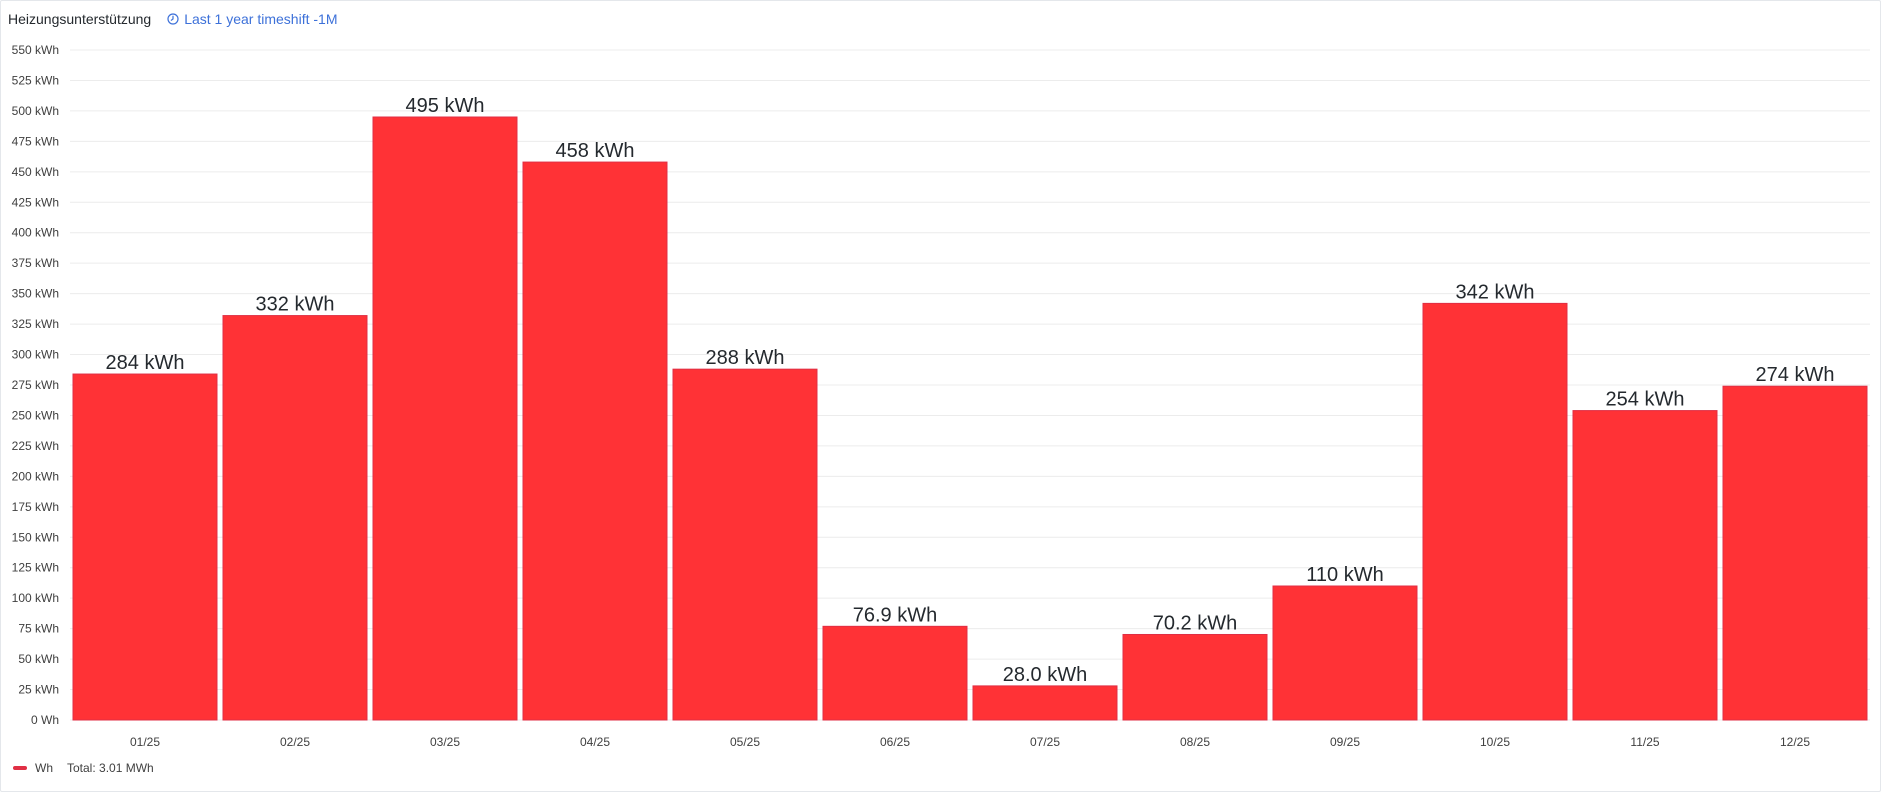 This screenshot has width=1883, height=794. I want to click on y-tick-label: 500 kWh, so click(35, 111).